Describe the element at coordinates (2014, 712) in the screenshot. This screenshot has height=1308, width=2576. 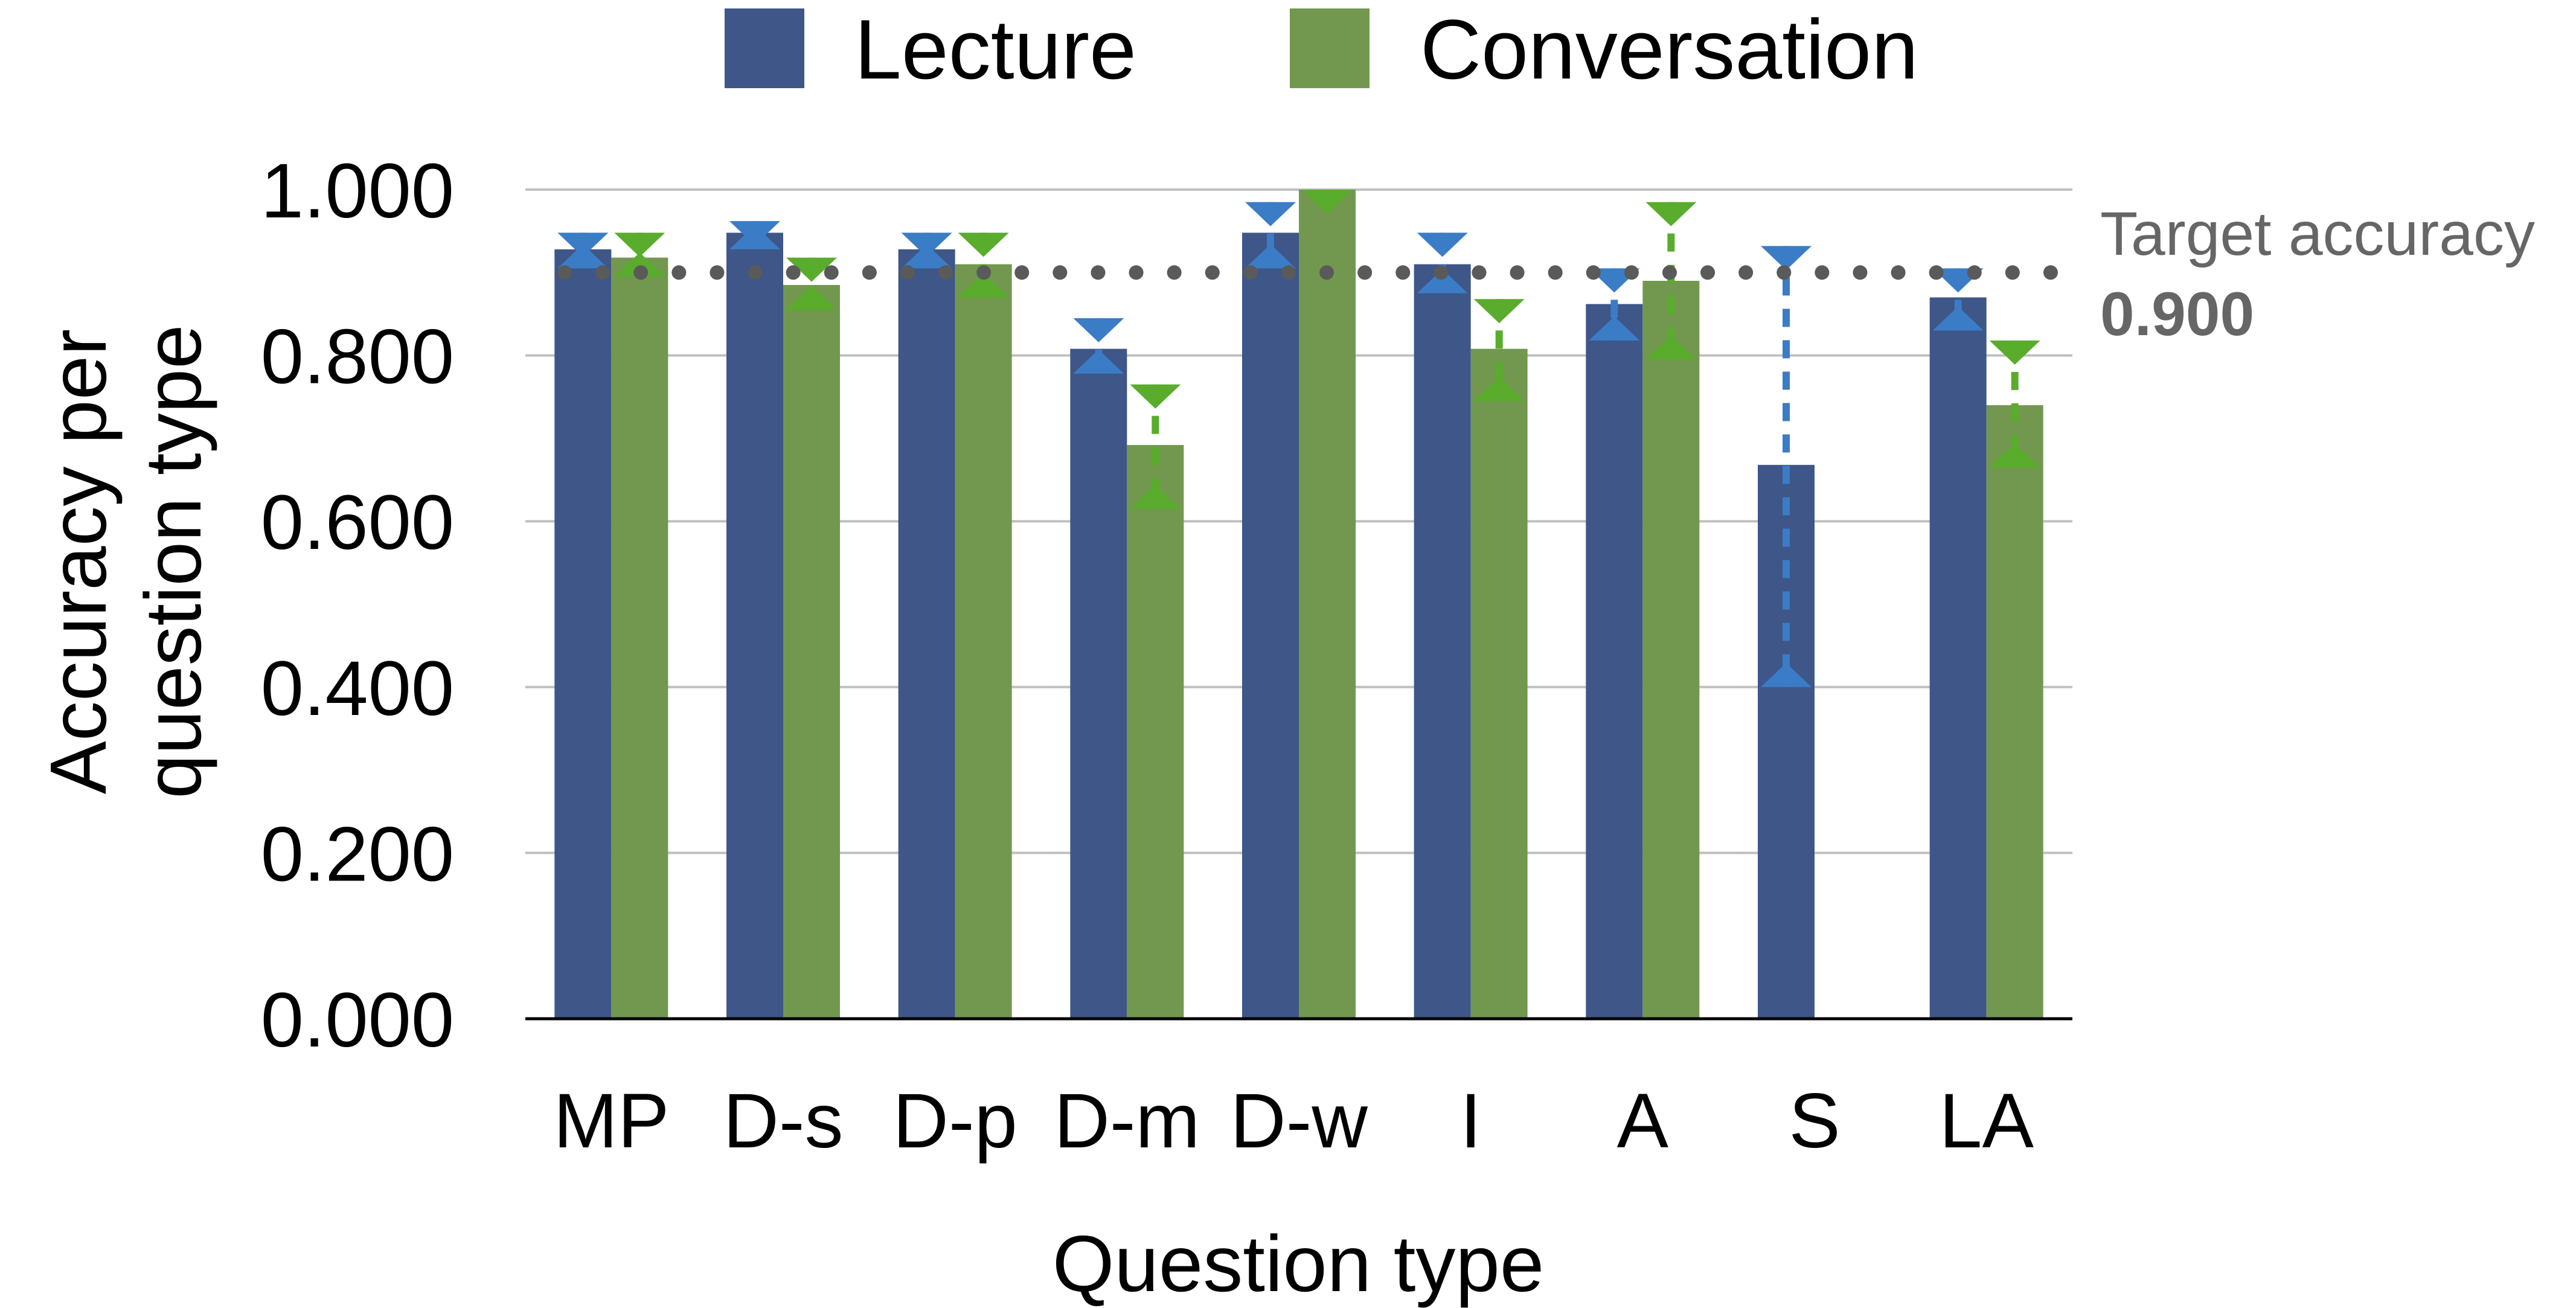
I see `bar-conversation-LA` at that location.